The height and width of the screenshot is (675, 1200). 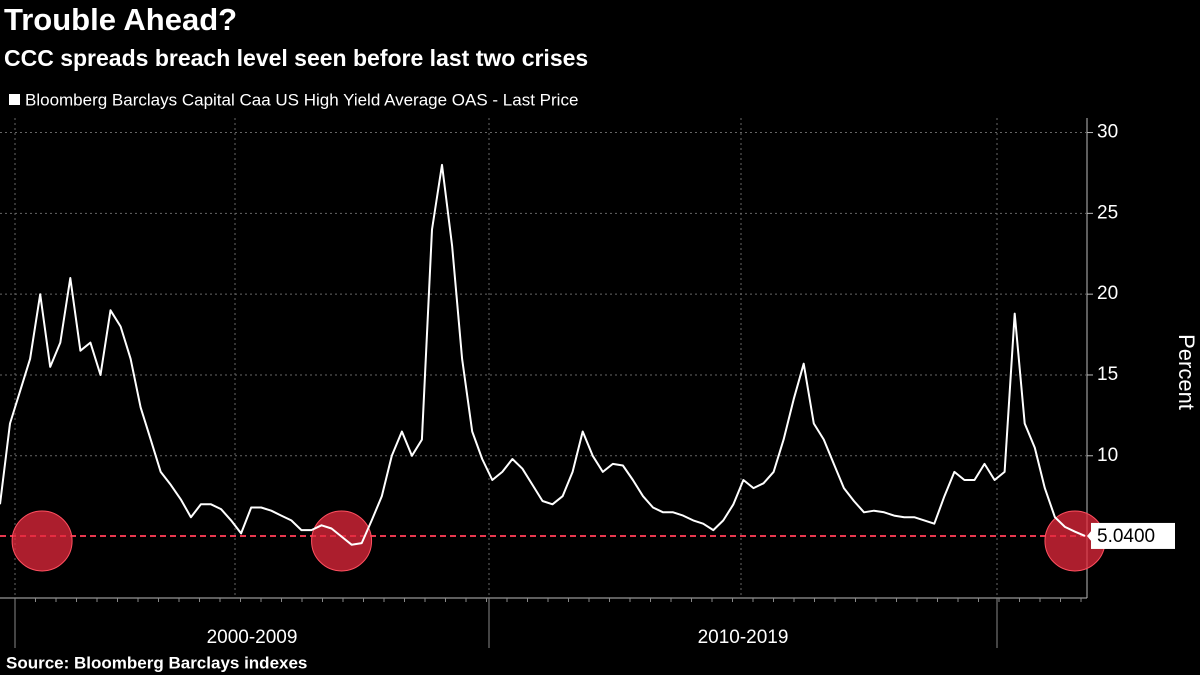 I want to click on value-label-box, so click(x=1133, y=535).